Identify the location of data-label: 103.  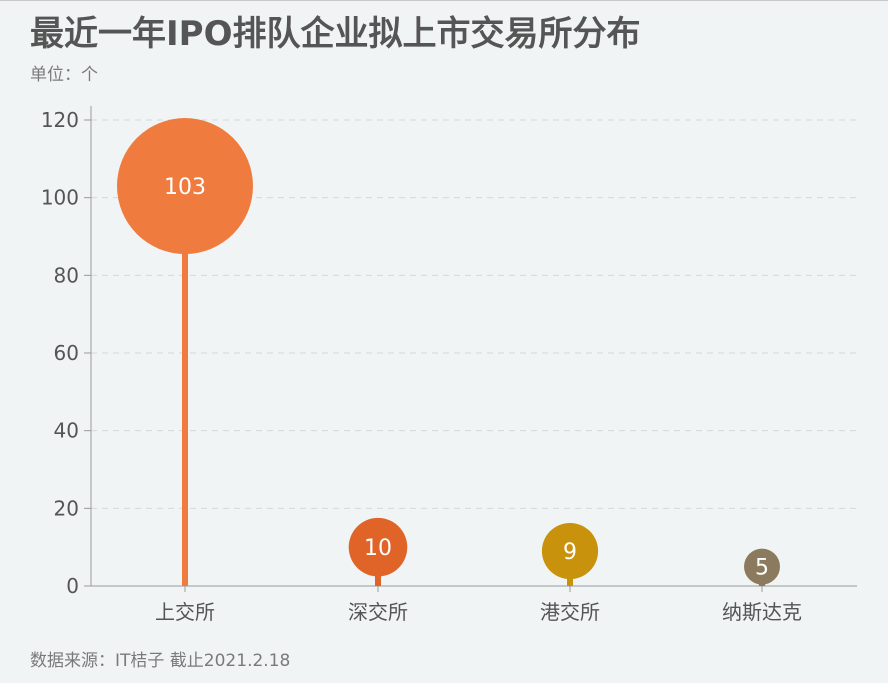
(185, 187).